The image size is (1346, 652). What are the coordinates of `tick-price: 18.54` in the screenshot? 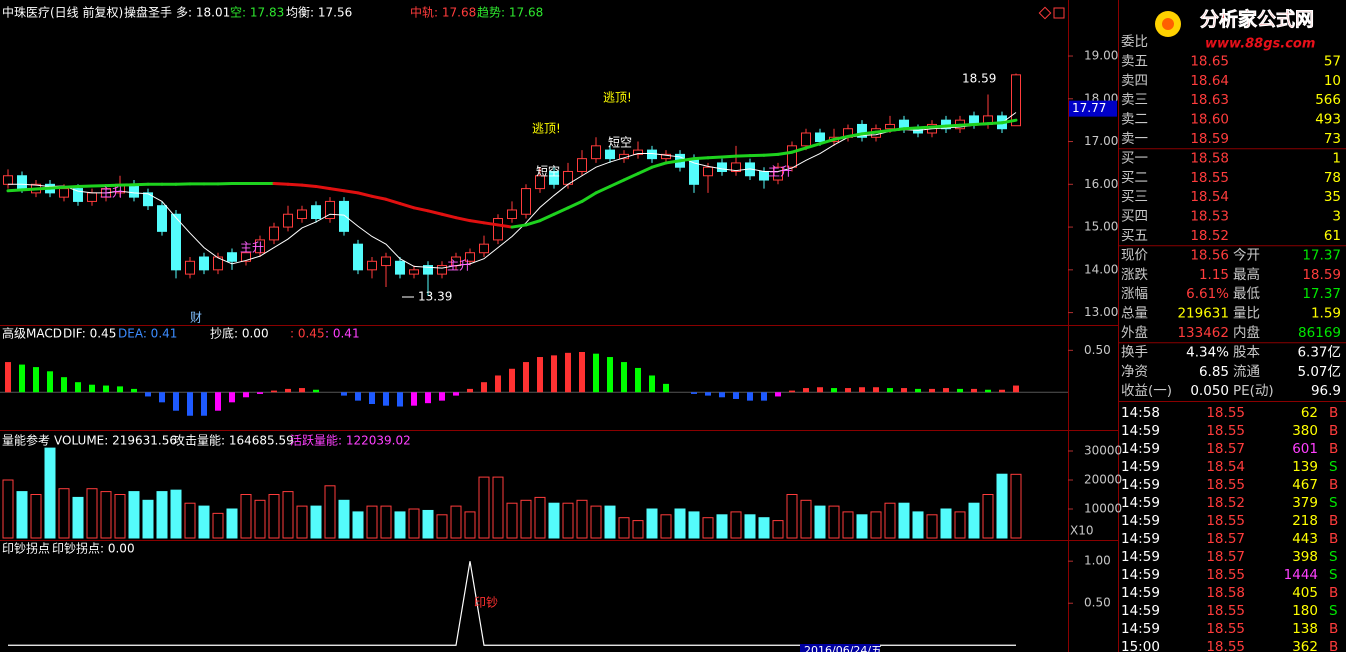 It's located at (1225, 467).